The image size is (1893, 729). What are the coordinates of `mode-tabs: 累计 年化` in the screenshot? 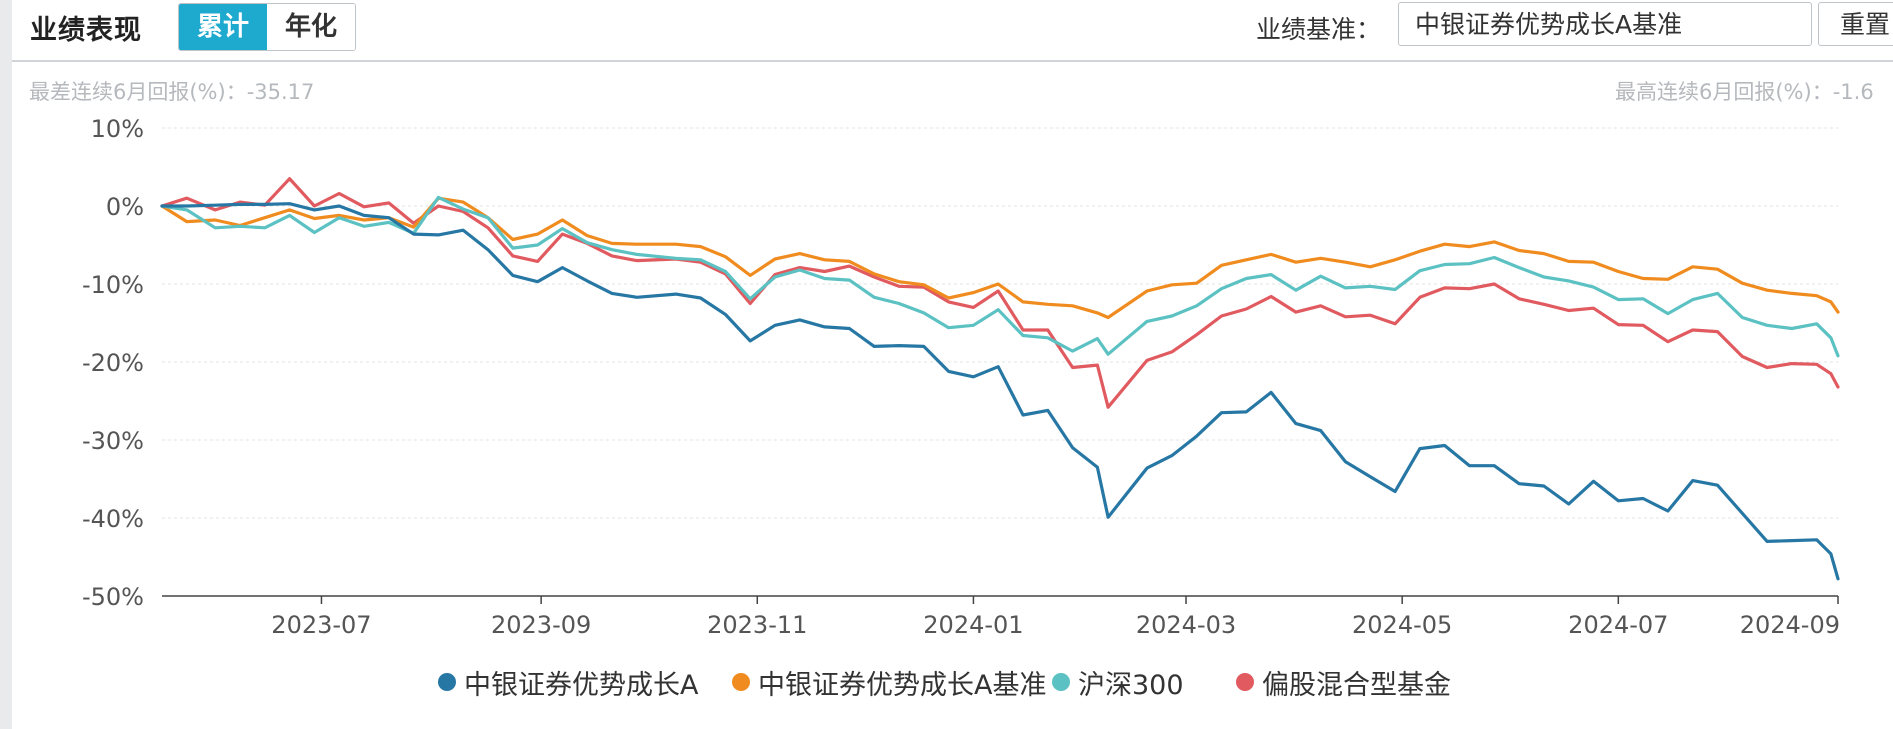 It's located at (267, 27).